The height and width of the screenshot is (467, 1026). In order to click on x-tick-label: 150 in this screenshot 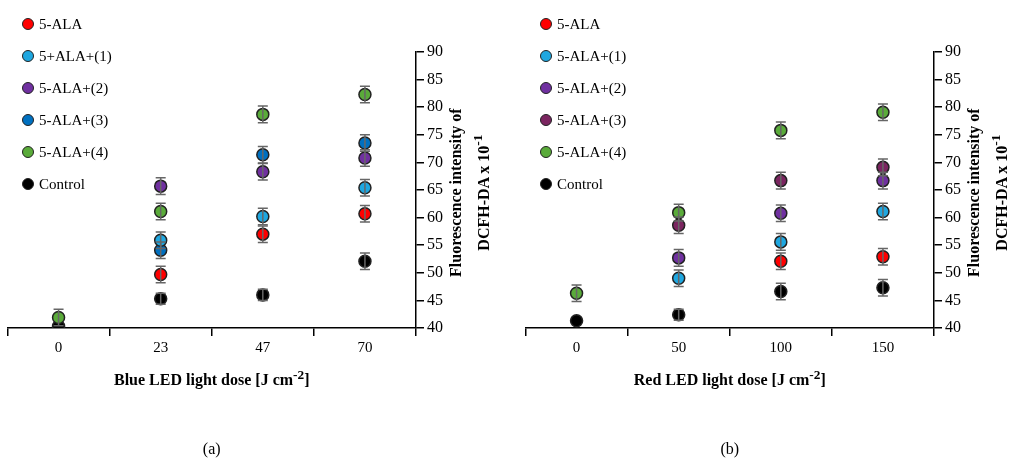, I will do `click(883, 346)`.